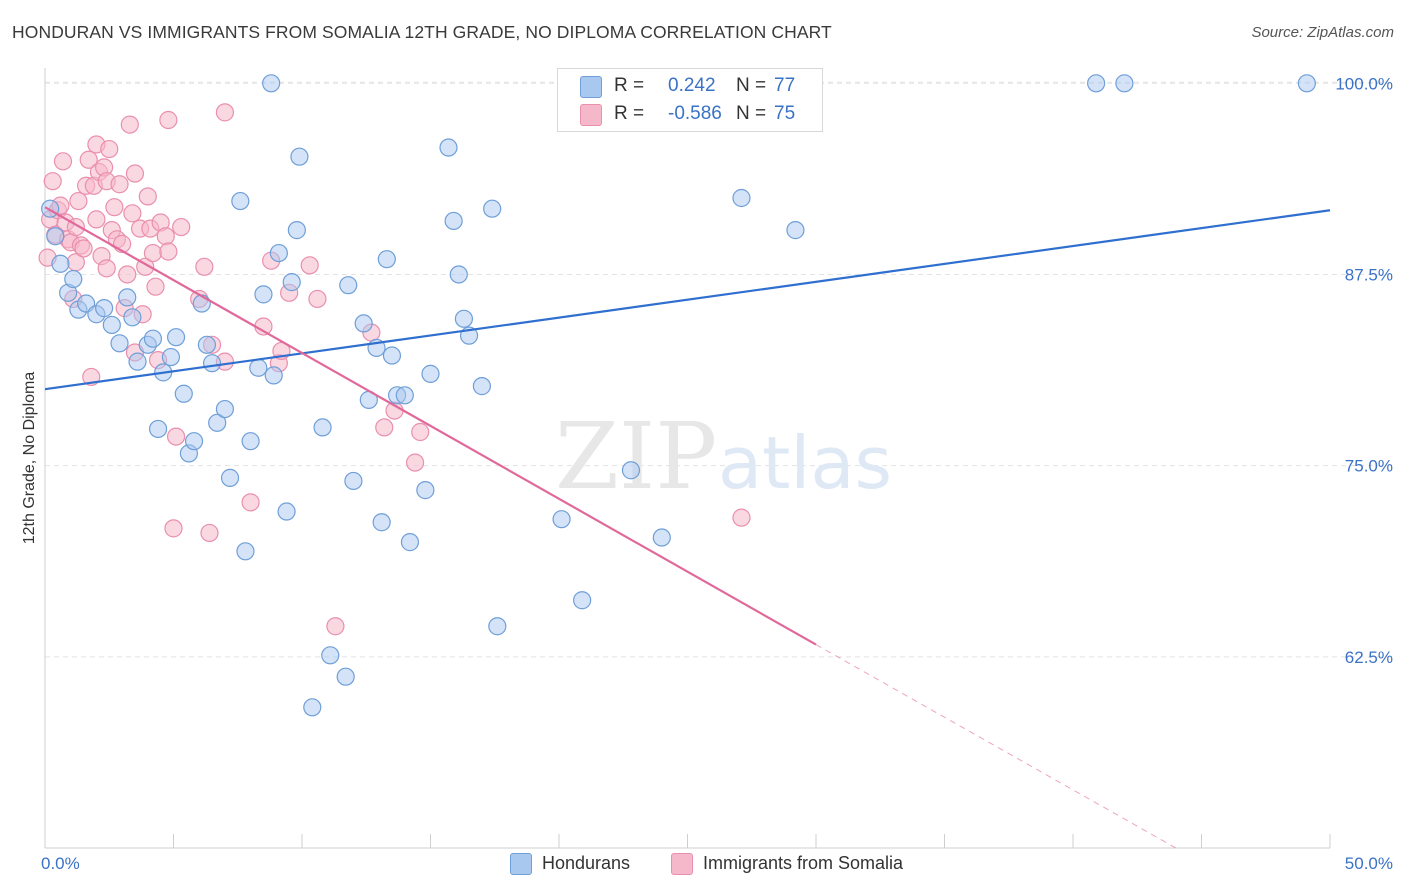 This screenshot has height=892, width=1406. Describe the element at coordinates (805, 463) in the screenshot. I see `watermark-atlas: atlas` at that location.